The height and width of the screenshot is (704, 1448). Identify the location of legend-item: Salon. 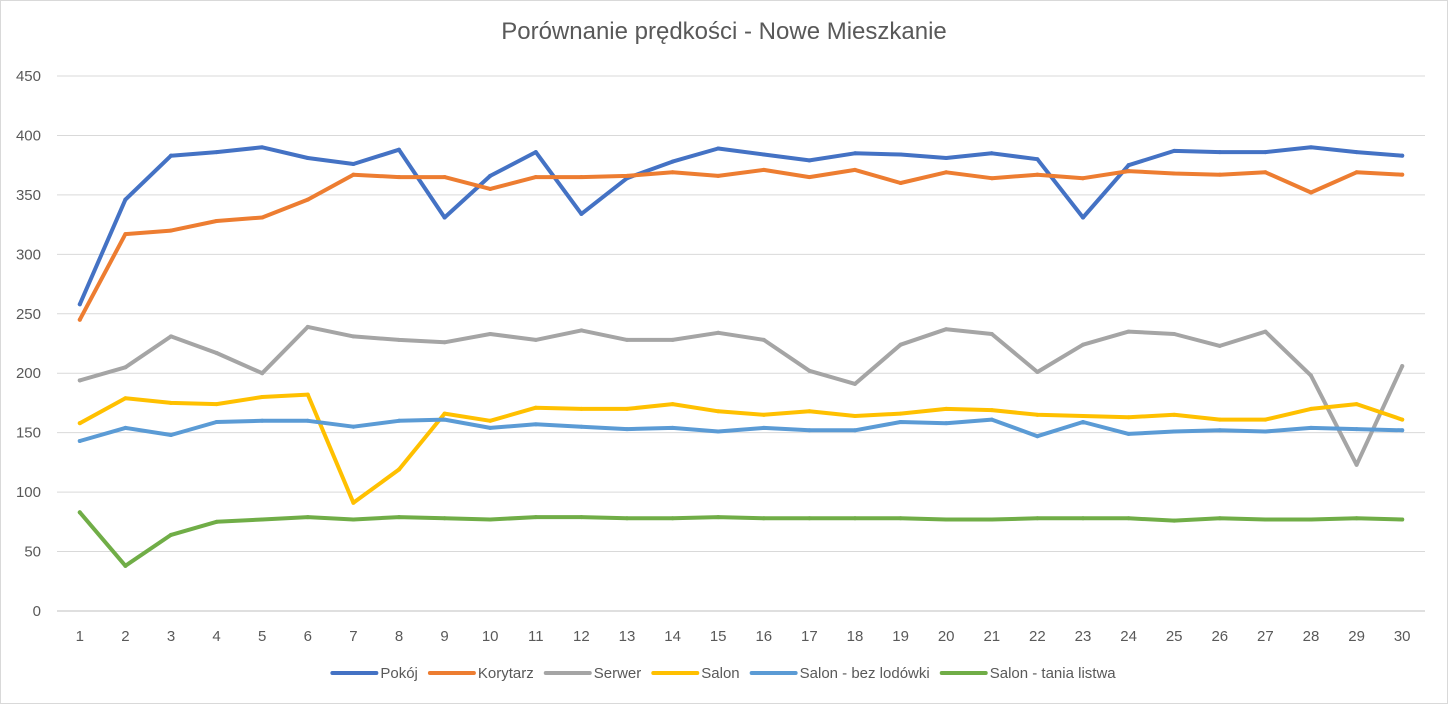
(695, 673).